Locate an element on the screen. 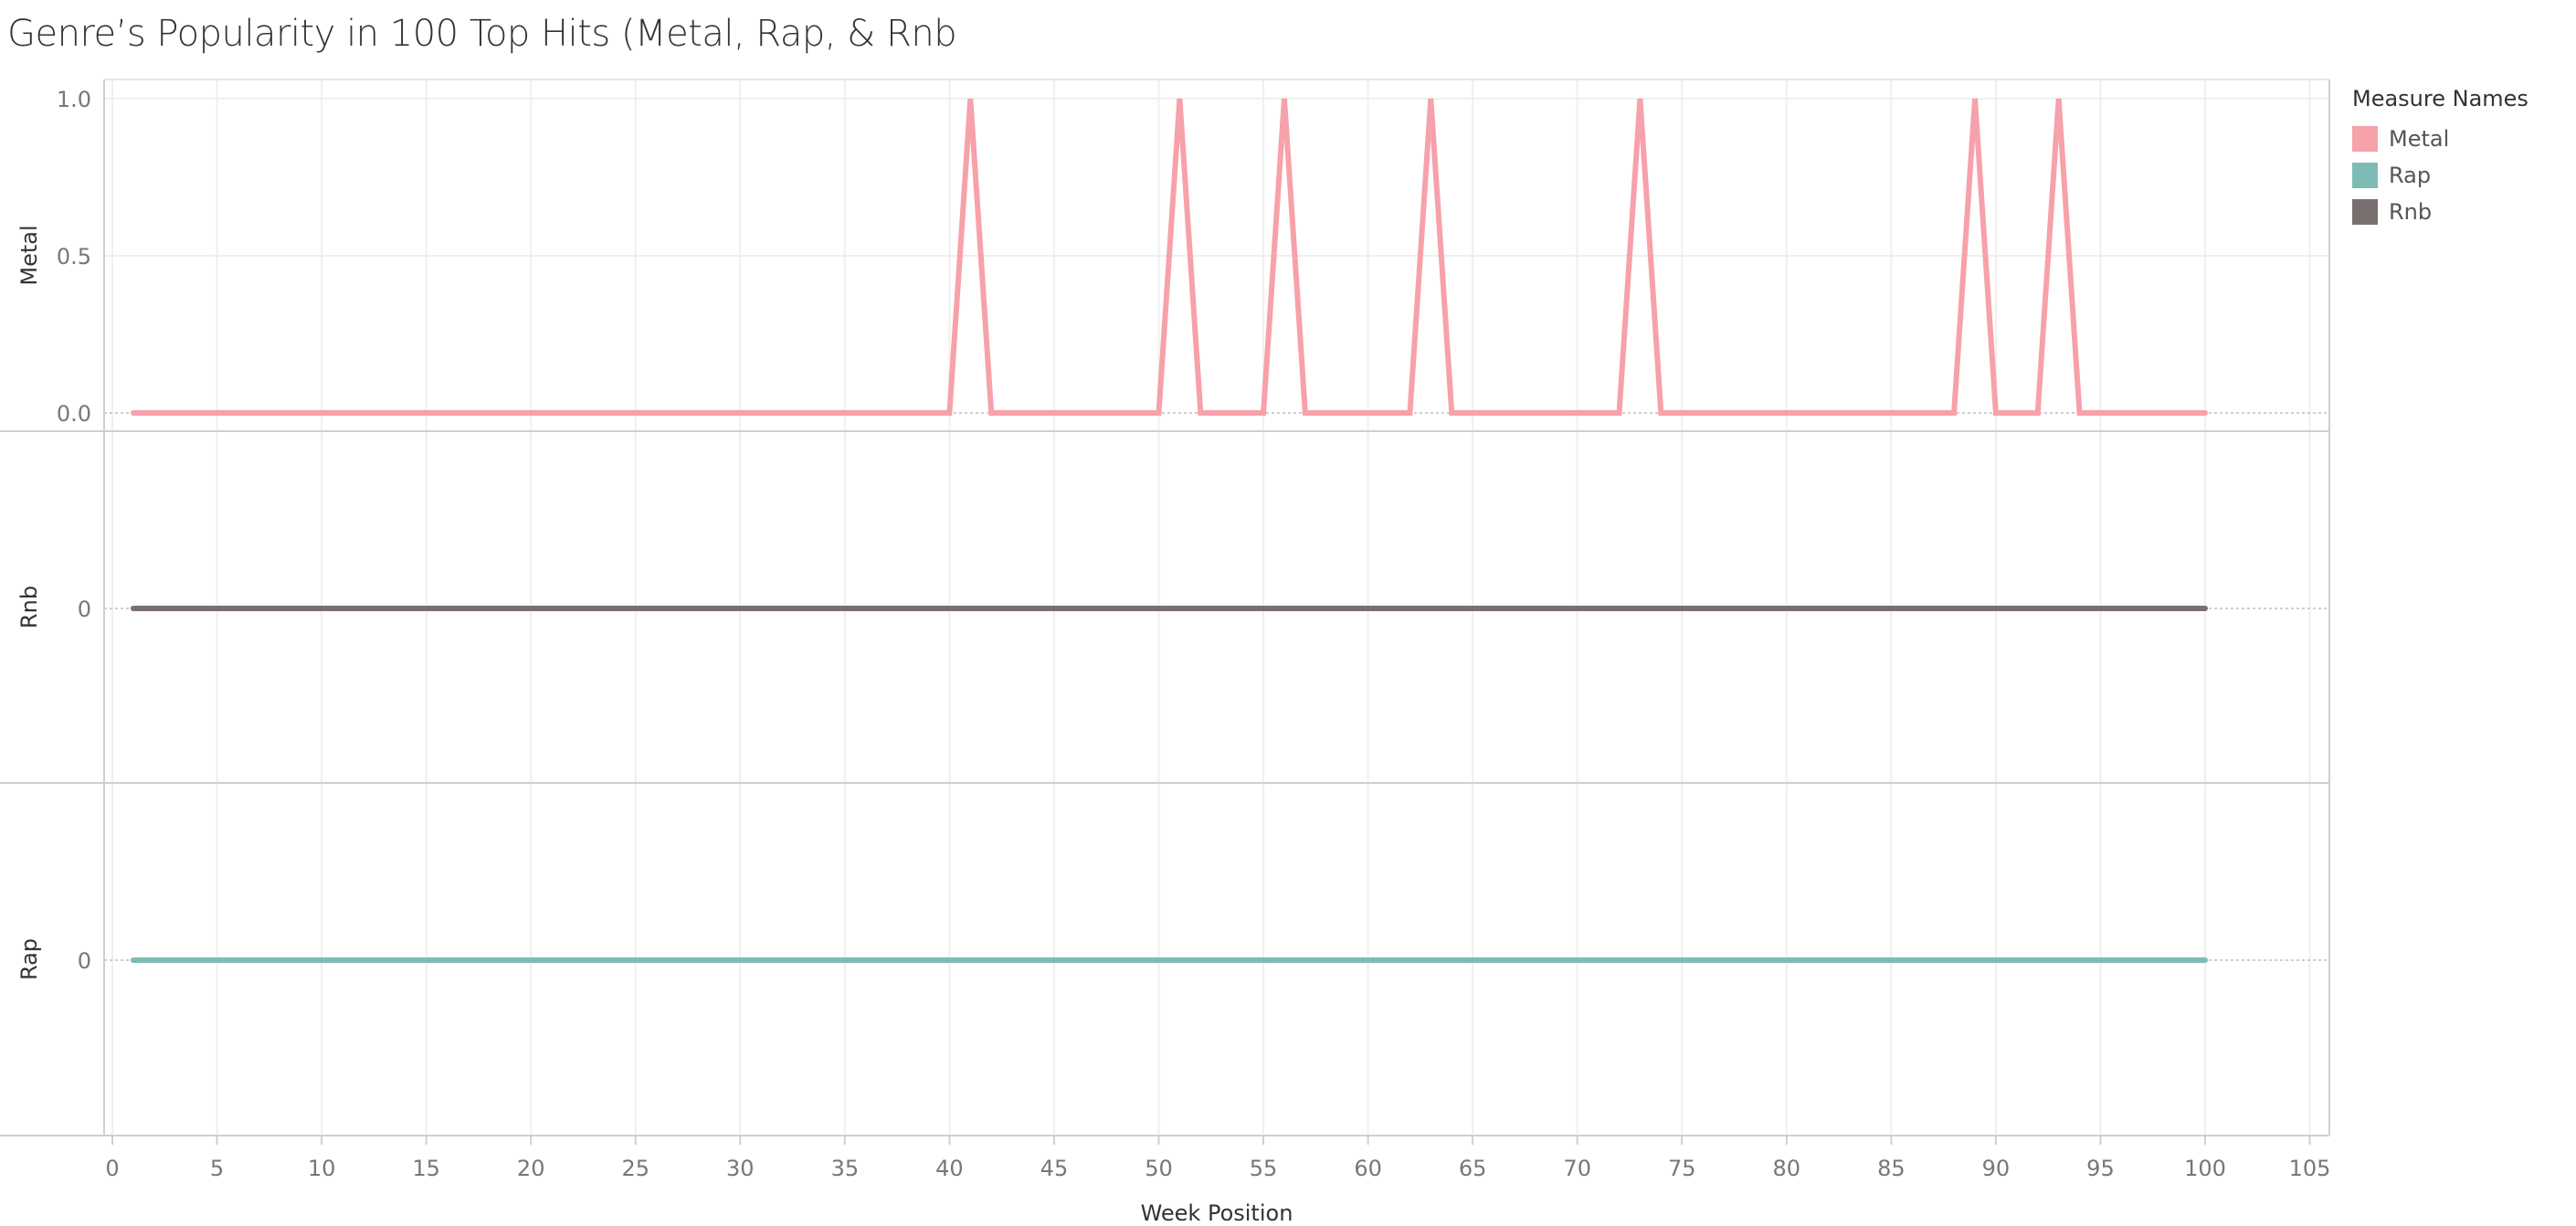  x-tick-label: 65 is located at coordinates (1473, 1169).